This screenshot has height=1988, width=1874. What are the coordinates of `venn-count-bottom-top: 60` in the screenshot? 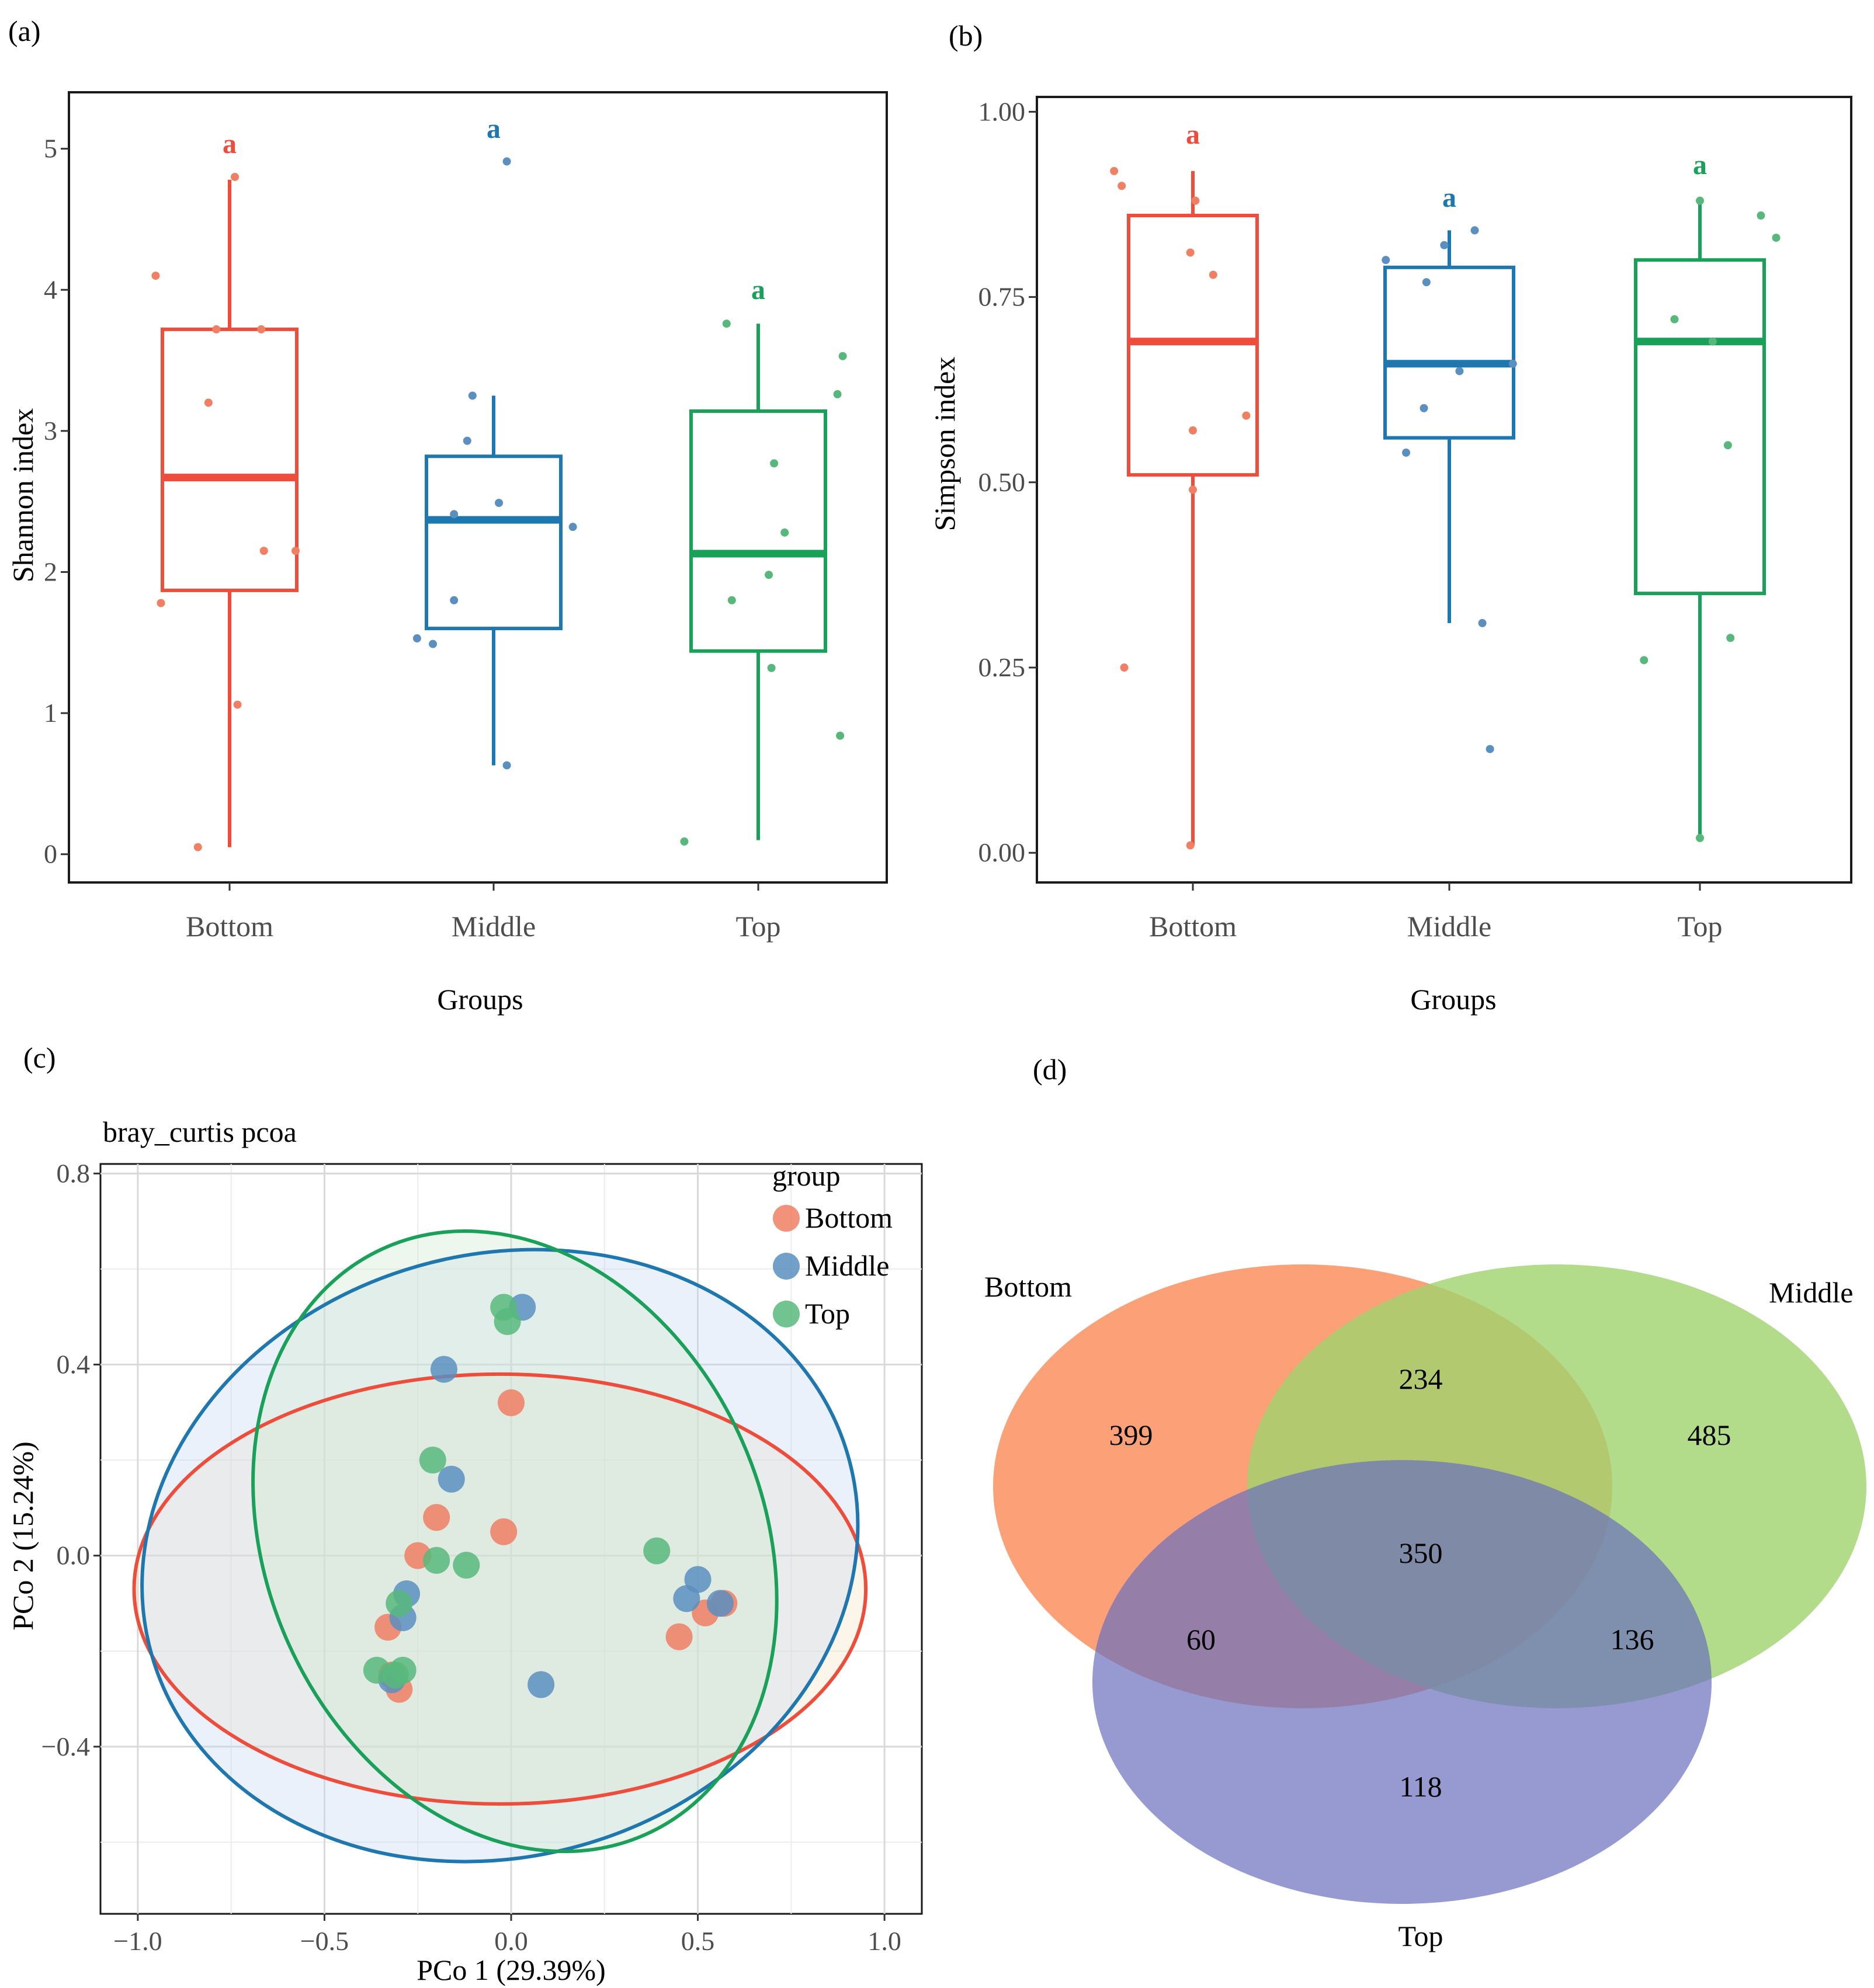 It's located at (1201, 1639).